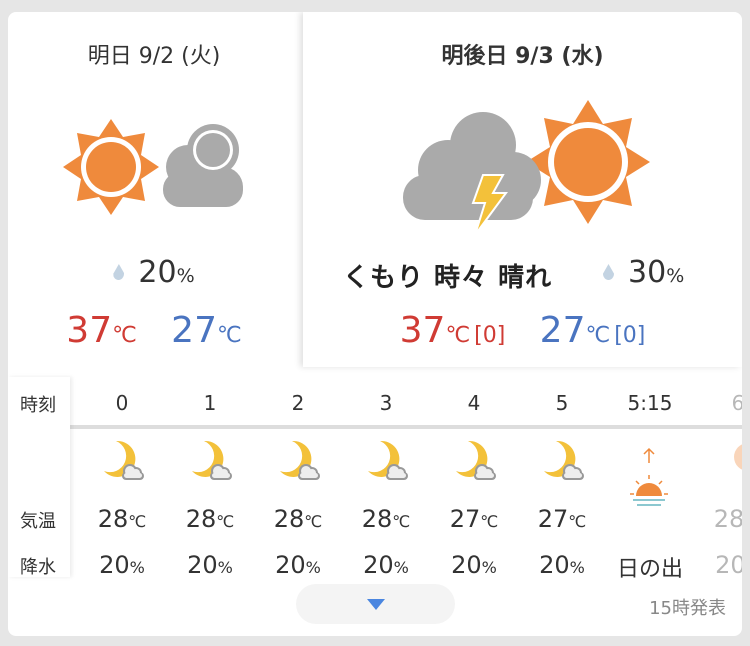 The width and height of the screenshot is (750, 646). I want to click on tomorrow-temps: 37℃ 27℃, so click(154, 330).